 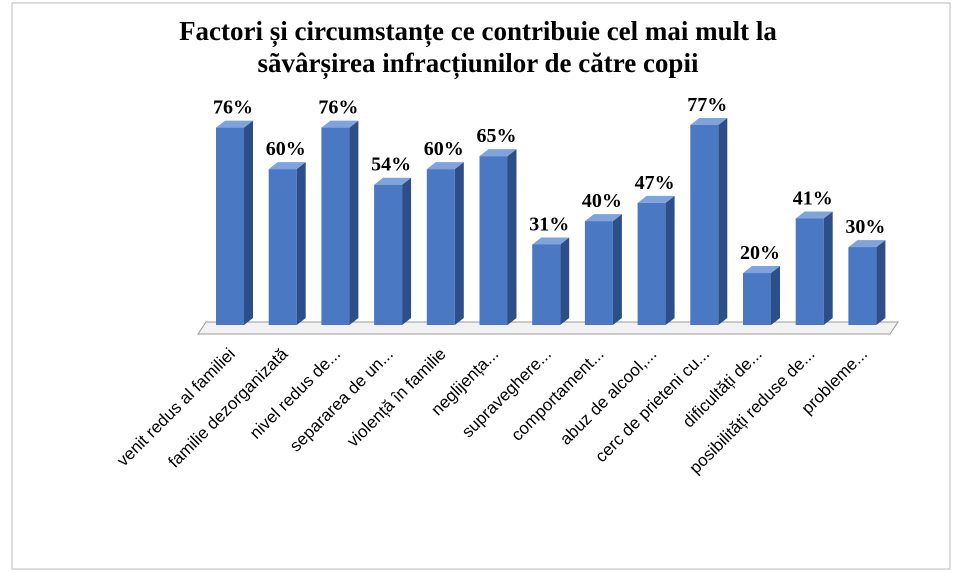 I want to click on title-line: sãvârșirea infracțiunilor de către copii, so click(x=478, y=63).